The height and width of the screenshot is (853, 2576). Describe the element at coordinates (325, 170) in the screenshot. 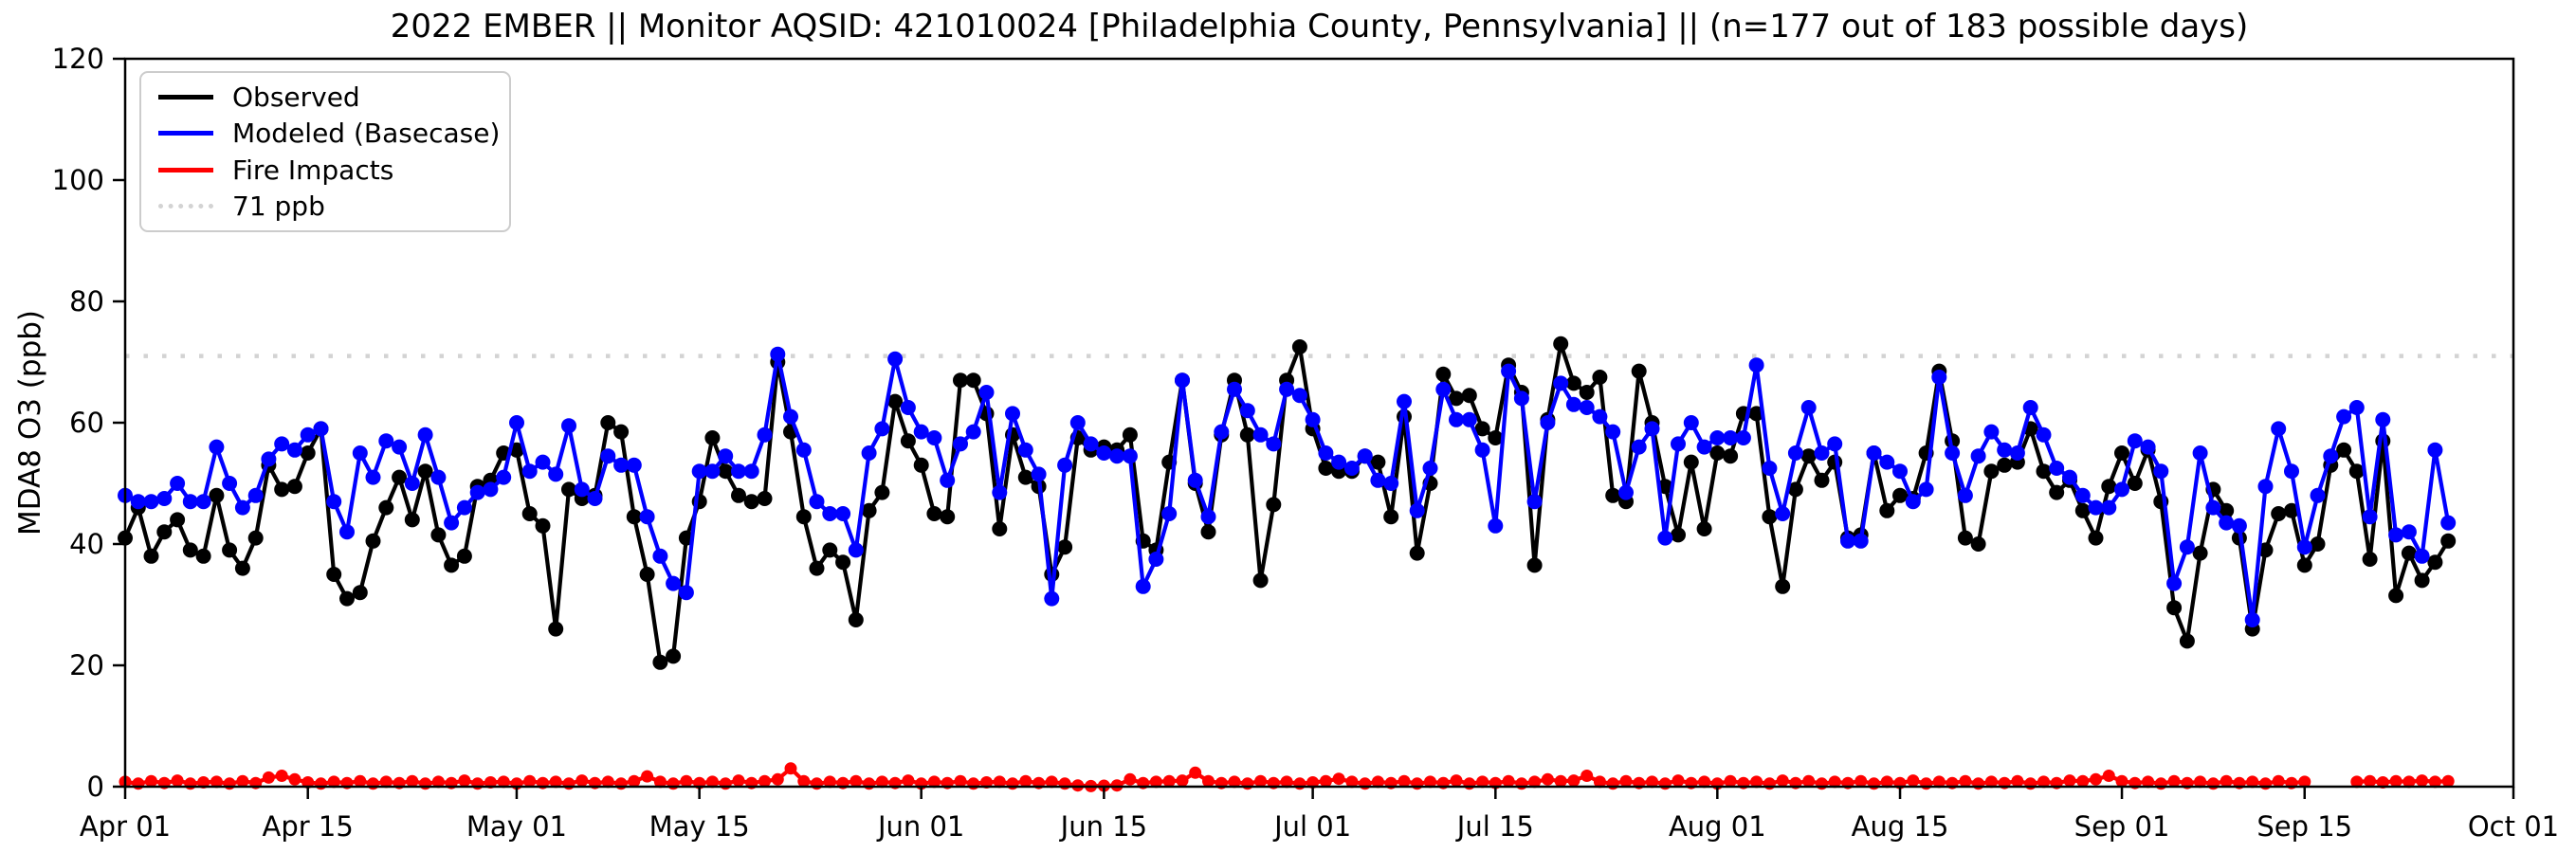

I see `legend-item-fire: Fire Impacts` at that location.